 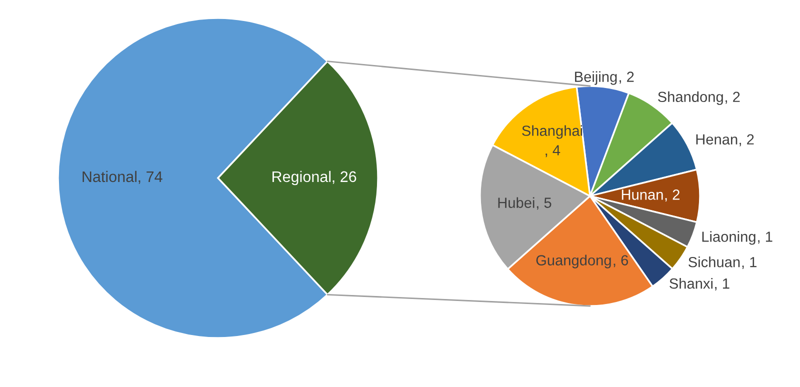 What do you see at coordinates (642, 195) in the screenshot?
I see `slice-label: Hunan` at bounding box center [642, 195].